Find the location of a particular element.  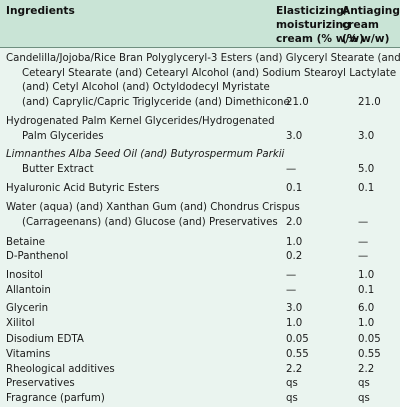

ingredient-name: Glycerin is located at coordinates (27, 308).